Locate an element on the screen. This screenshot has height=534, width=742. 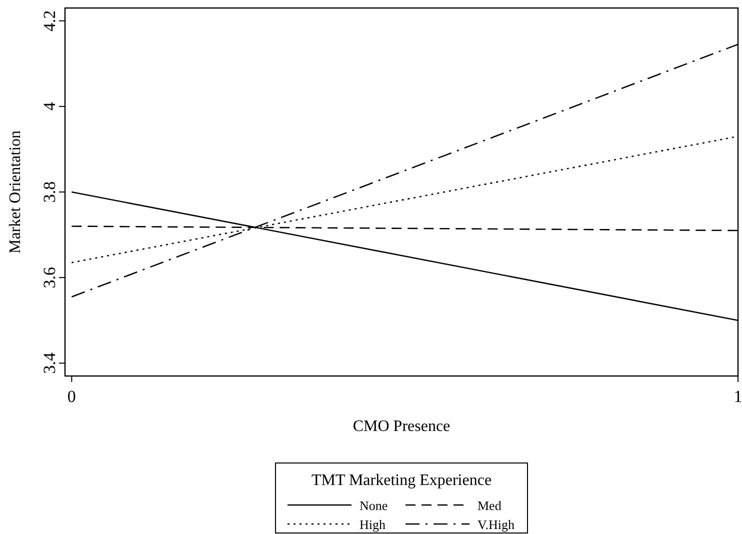
legend-label: Med is located at coordinates (490, 505).